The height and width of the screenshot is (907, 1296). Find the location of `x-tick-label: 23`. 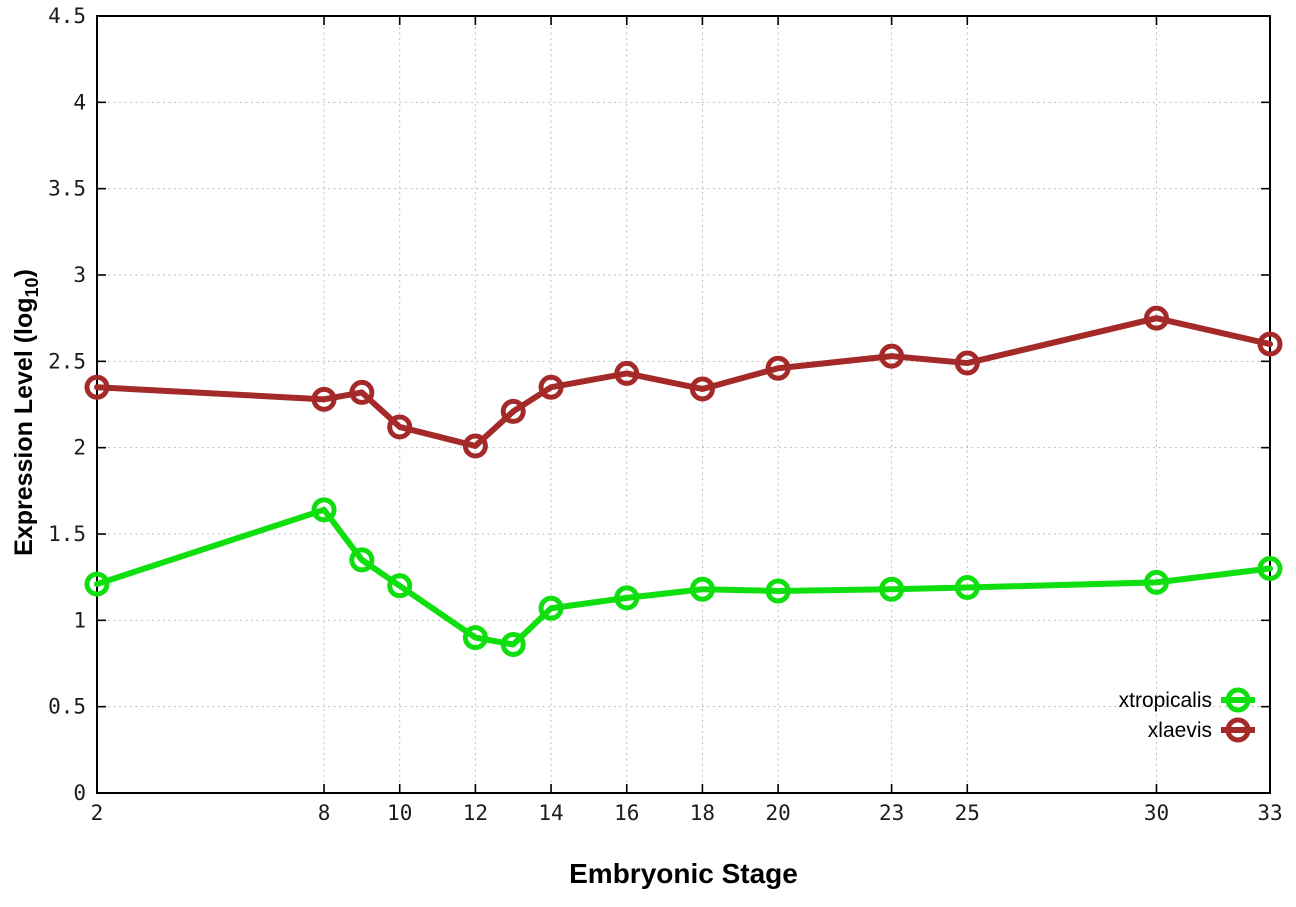

x-tick-label: 23 is located at coordinates (891, 813).